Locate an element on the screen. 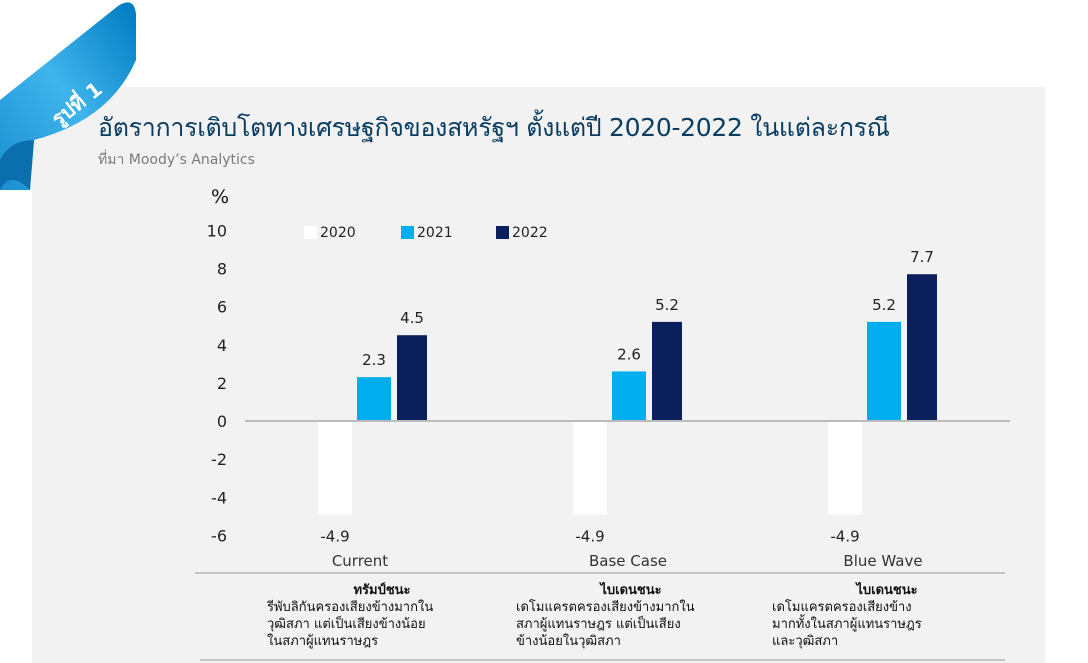 This screenshot has height=663, width=1088. y-tick-label: 10 is located at coordinates (217, 230).